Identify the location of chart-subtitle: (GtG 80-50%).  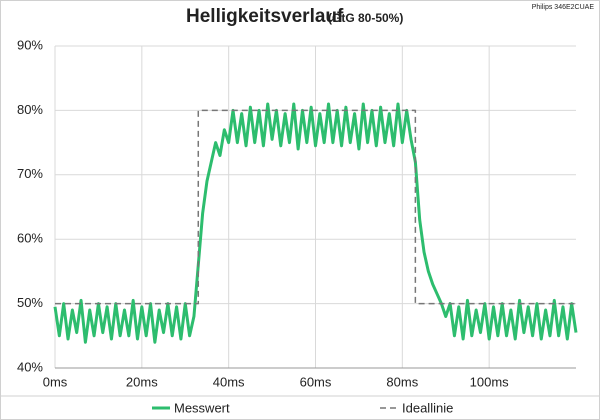
(365, 18).